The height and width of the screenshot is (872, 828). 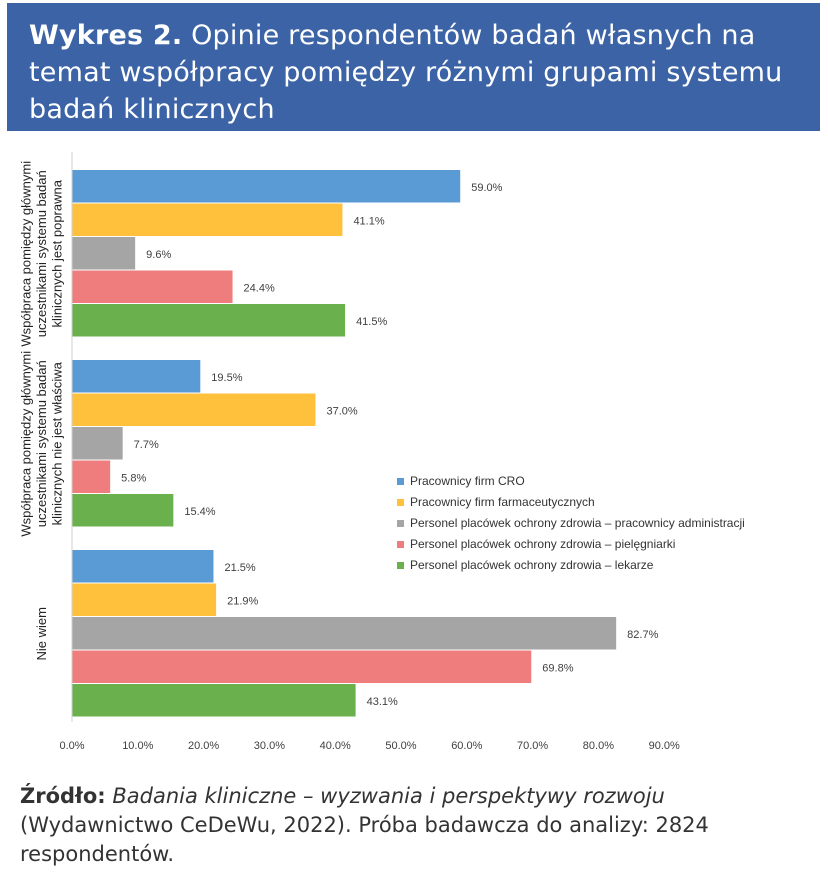 What do you see at coordinates (382, 702) in the screenshot?
I see `data-label-2-4: 43.1%` at bounding box center [382, 702].